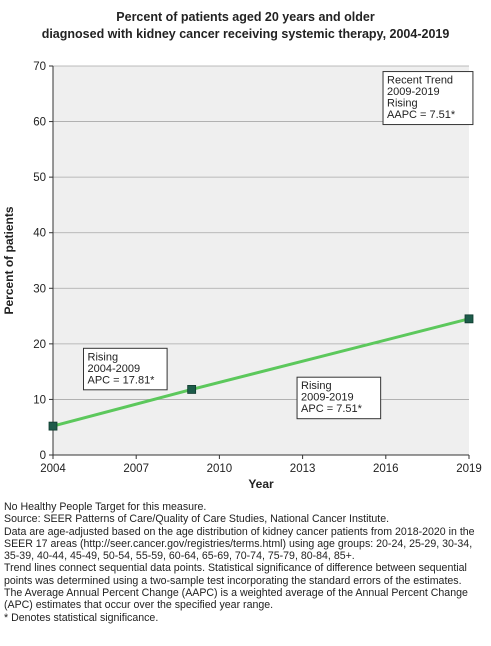 This screenshot has height=646, width=491. I want to click on y-tick-label: 20, so click(39, 345).